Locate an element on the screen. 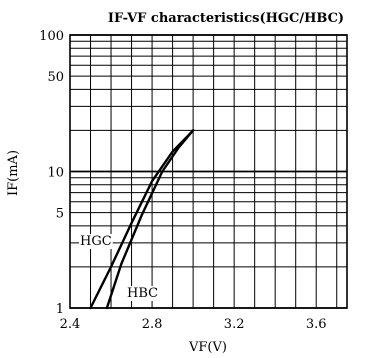 Image resolution: width=373 pixels, height=358 pixels. series-label-hgc: HGC is located at coordinates (96, 241).